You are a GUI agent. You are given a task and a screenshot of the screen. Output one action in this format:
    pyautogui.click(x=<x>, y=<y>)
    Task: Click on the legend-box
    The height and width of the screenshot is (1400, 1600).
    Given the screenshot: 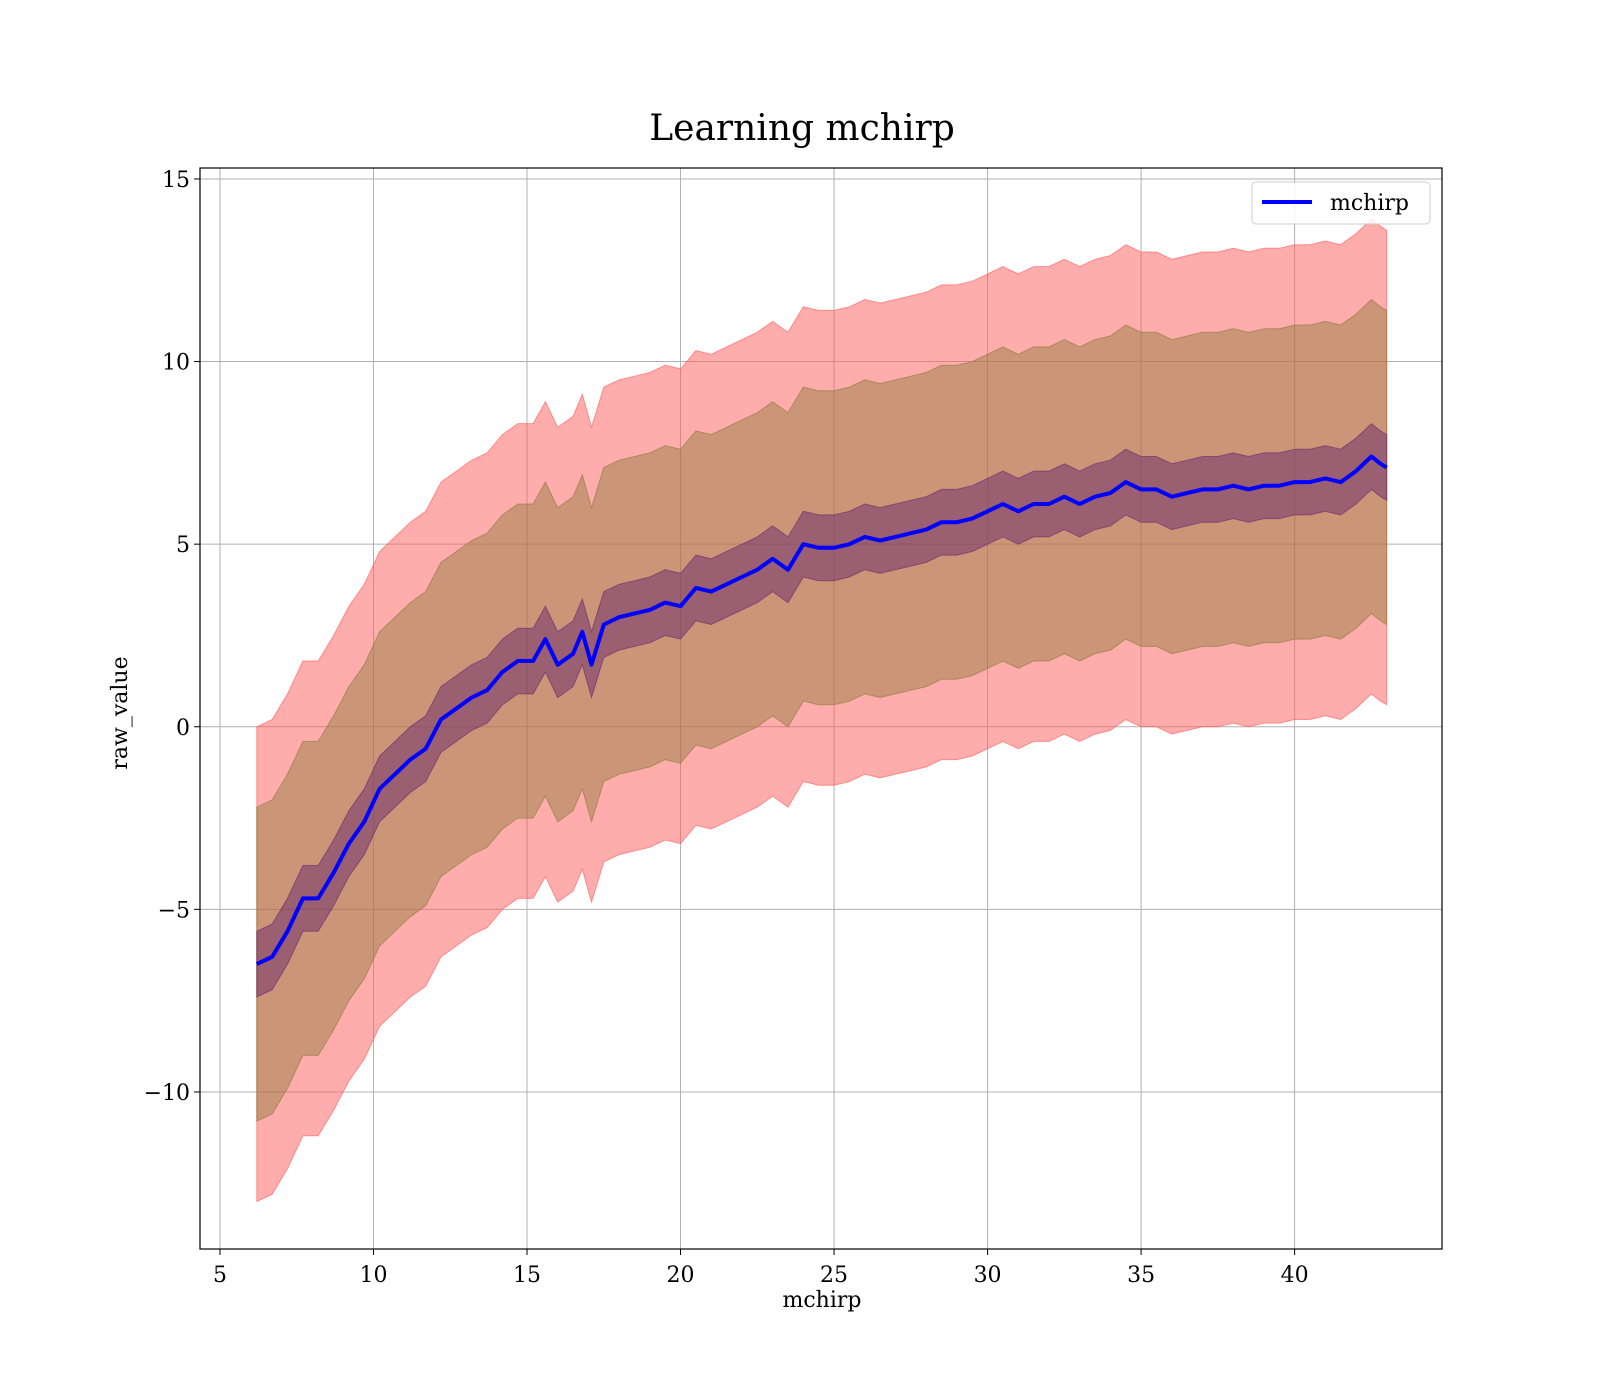 What is the action you would take?
    pyautogui.click(x=1341, y=203)
    